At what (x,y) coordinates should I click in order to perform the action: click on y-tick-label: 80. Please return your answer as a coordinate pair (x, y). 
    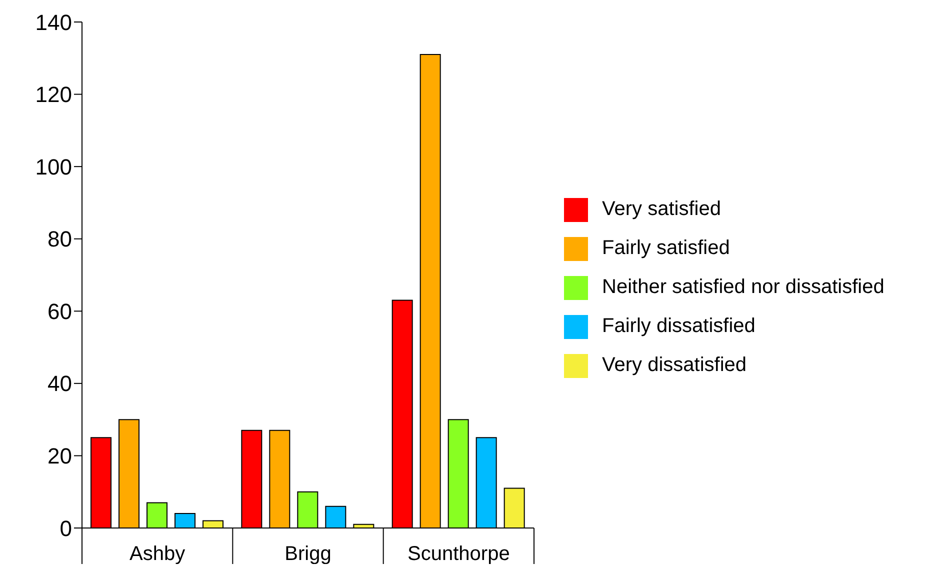
    Looking at the image, I should click on (60, 239).